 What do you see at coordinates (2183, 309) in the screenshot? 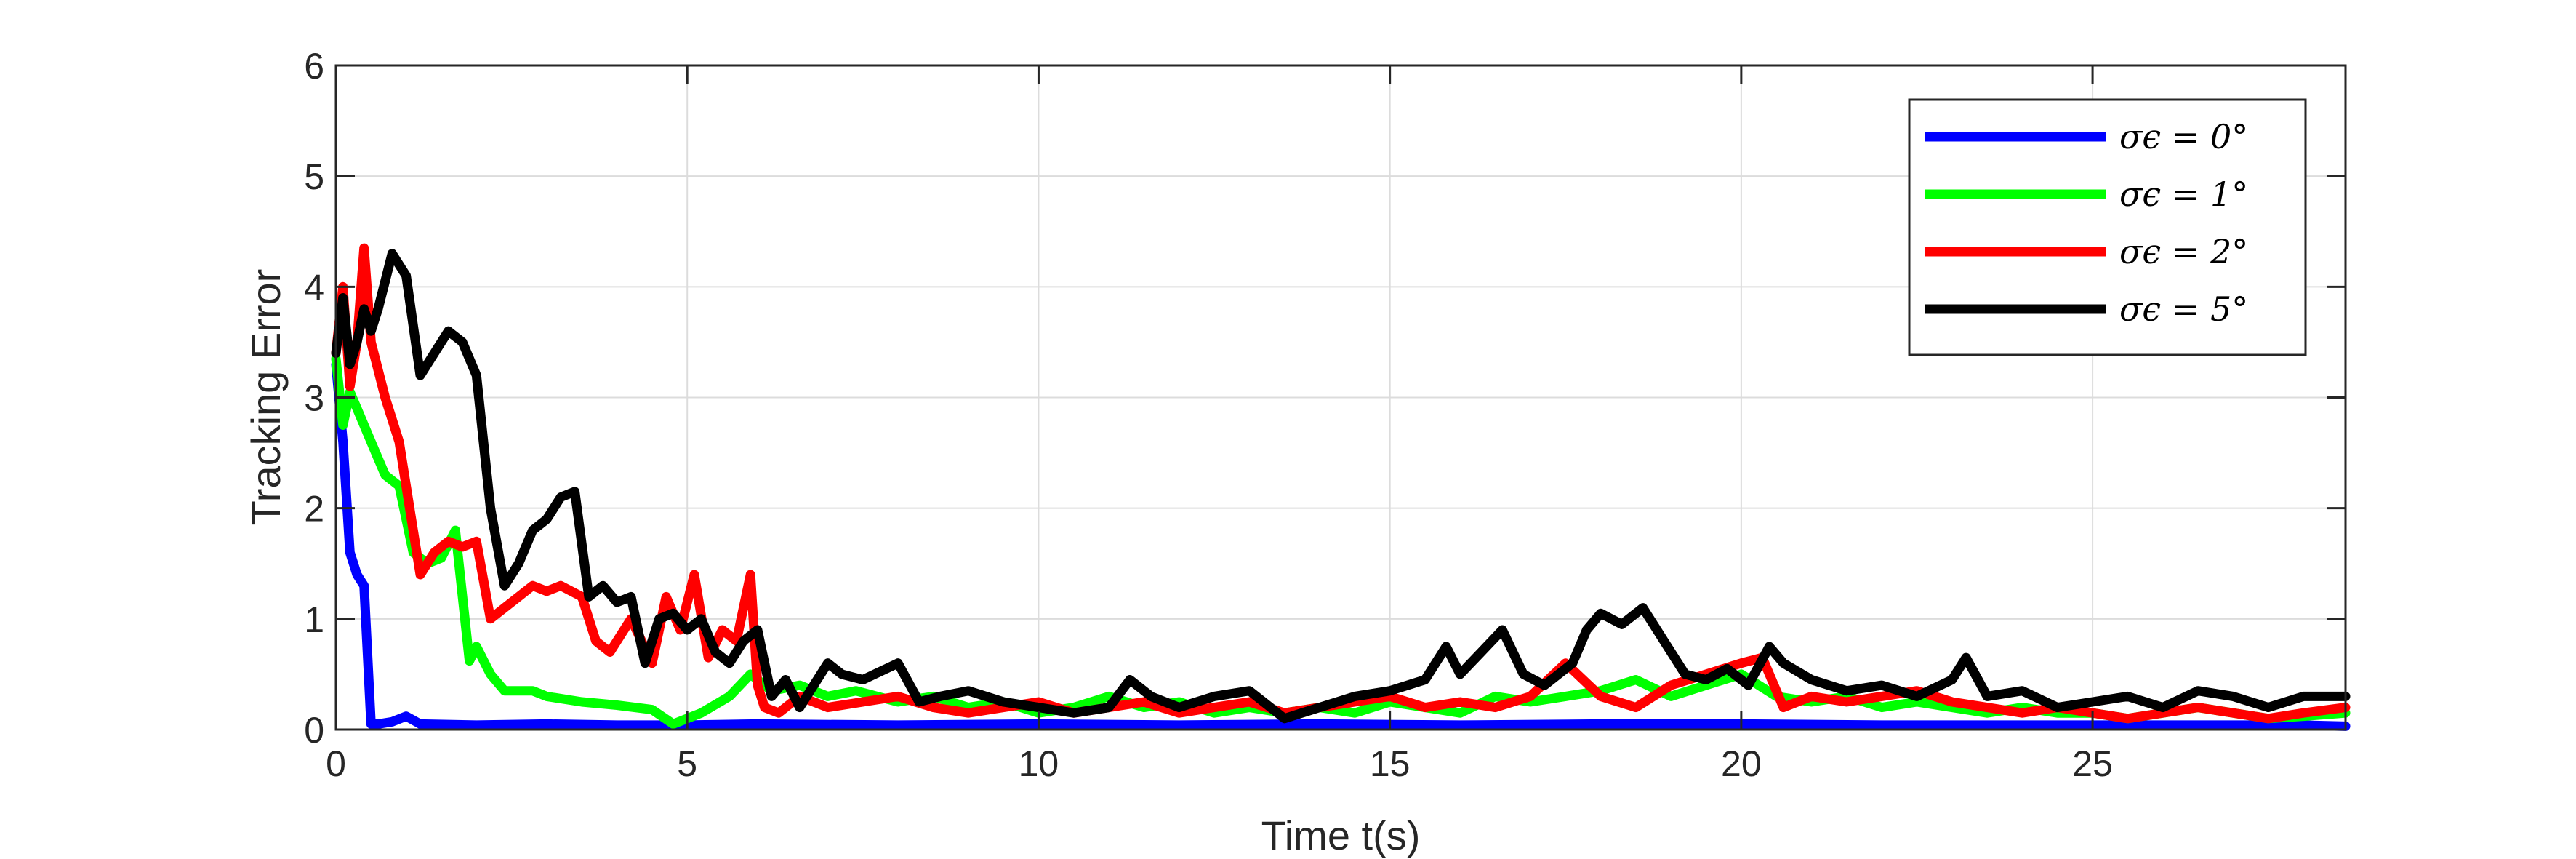
I see `legend-label-4: σϵ = 5°` at bounding box center [2183, 309].